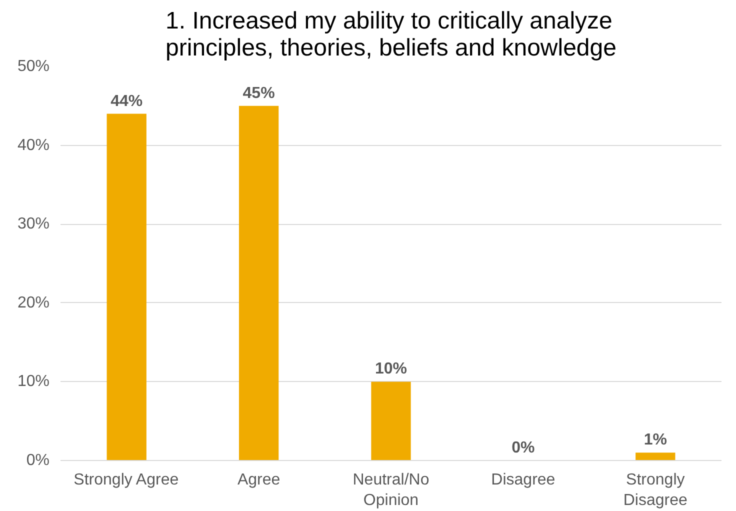  What do you see at coordinates (258, 93) in the screenshot?
I see `data-label: 45%` at bounding box center [258, 93].